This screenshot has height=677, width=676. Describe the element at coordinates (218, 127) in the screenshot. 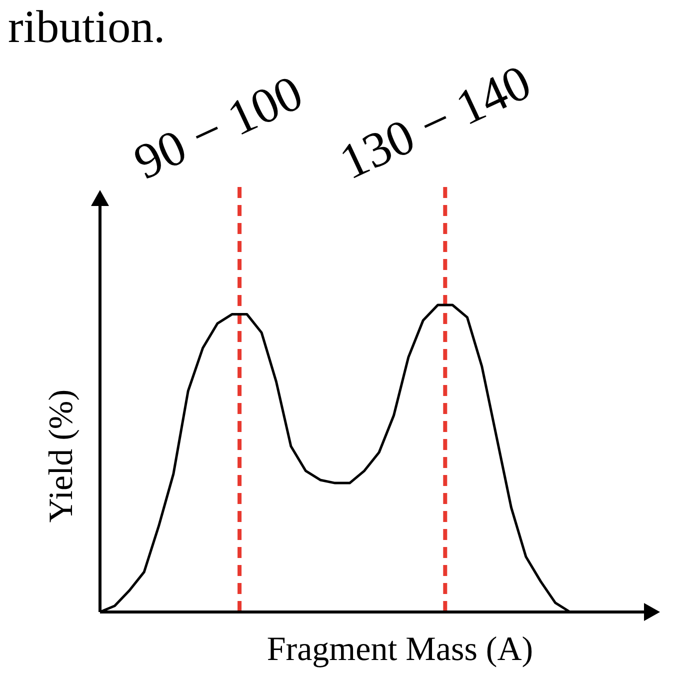

I see `text: 90 − 100` at that location.